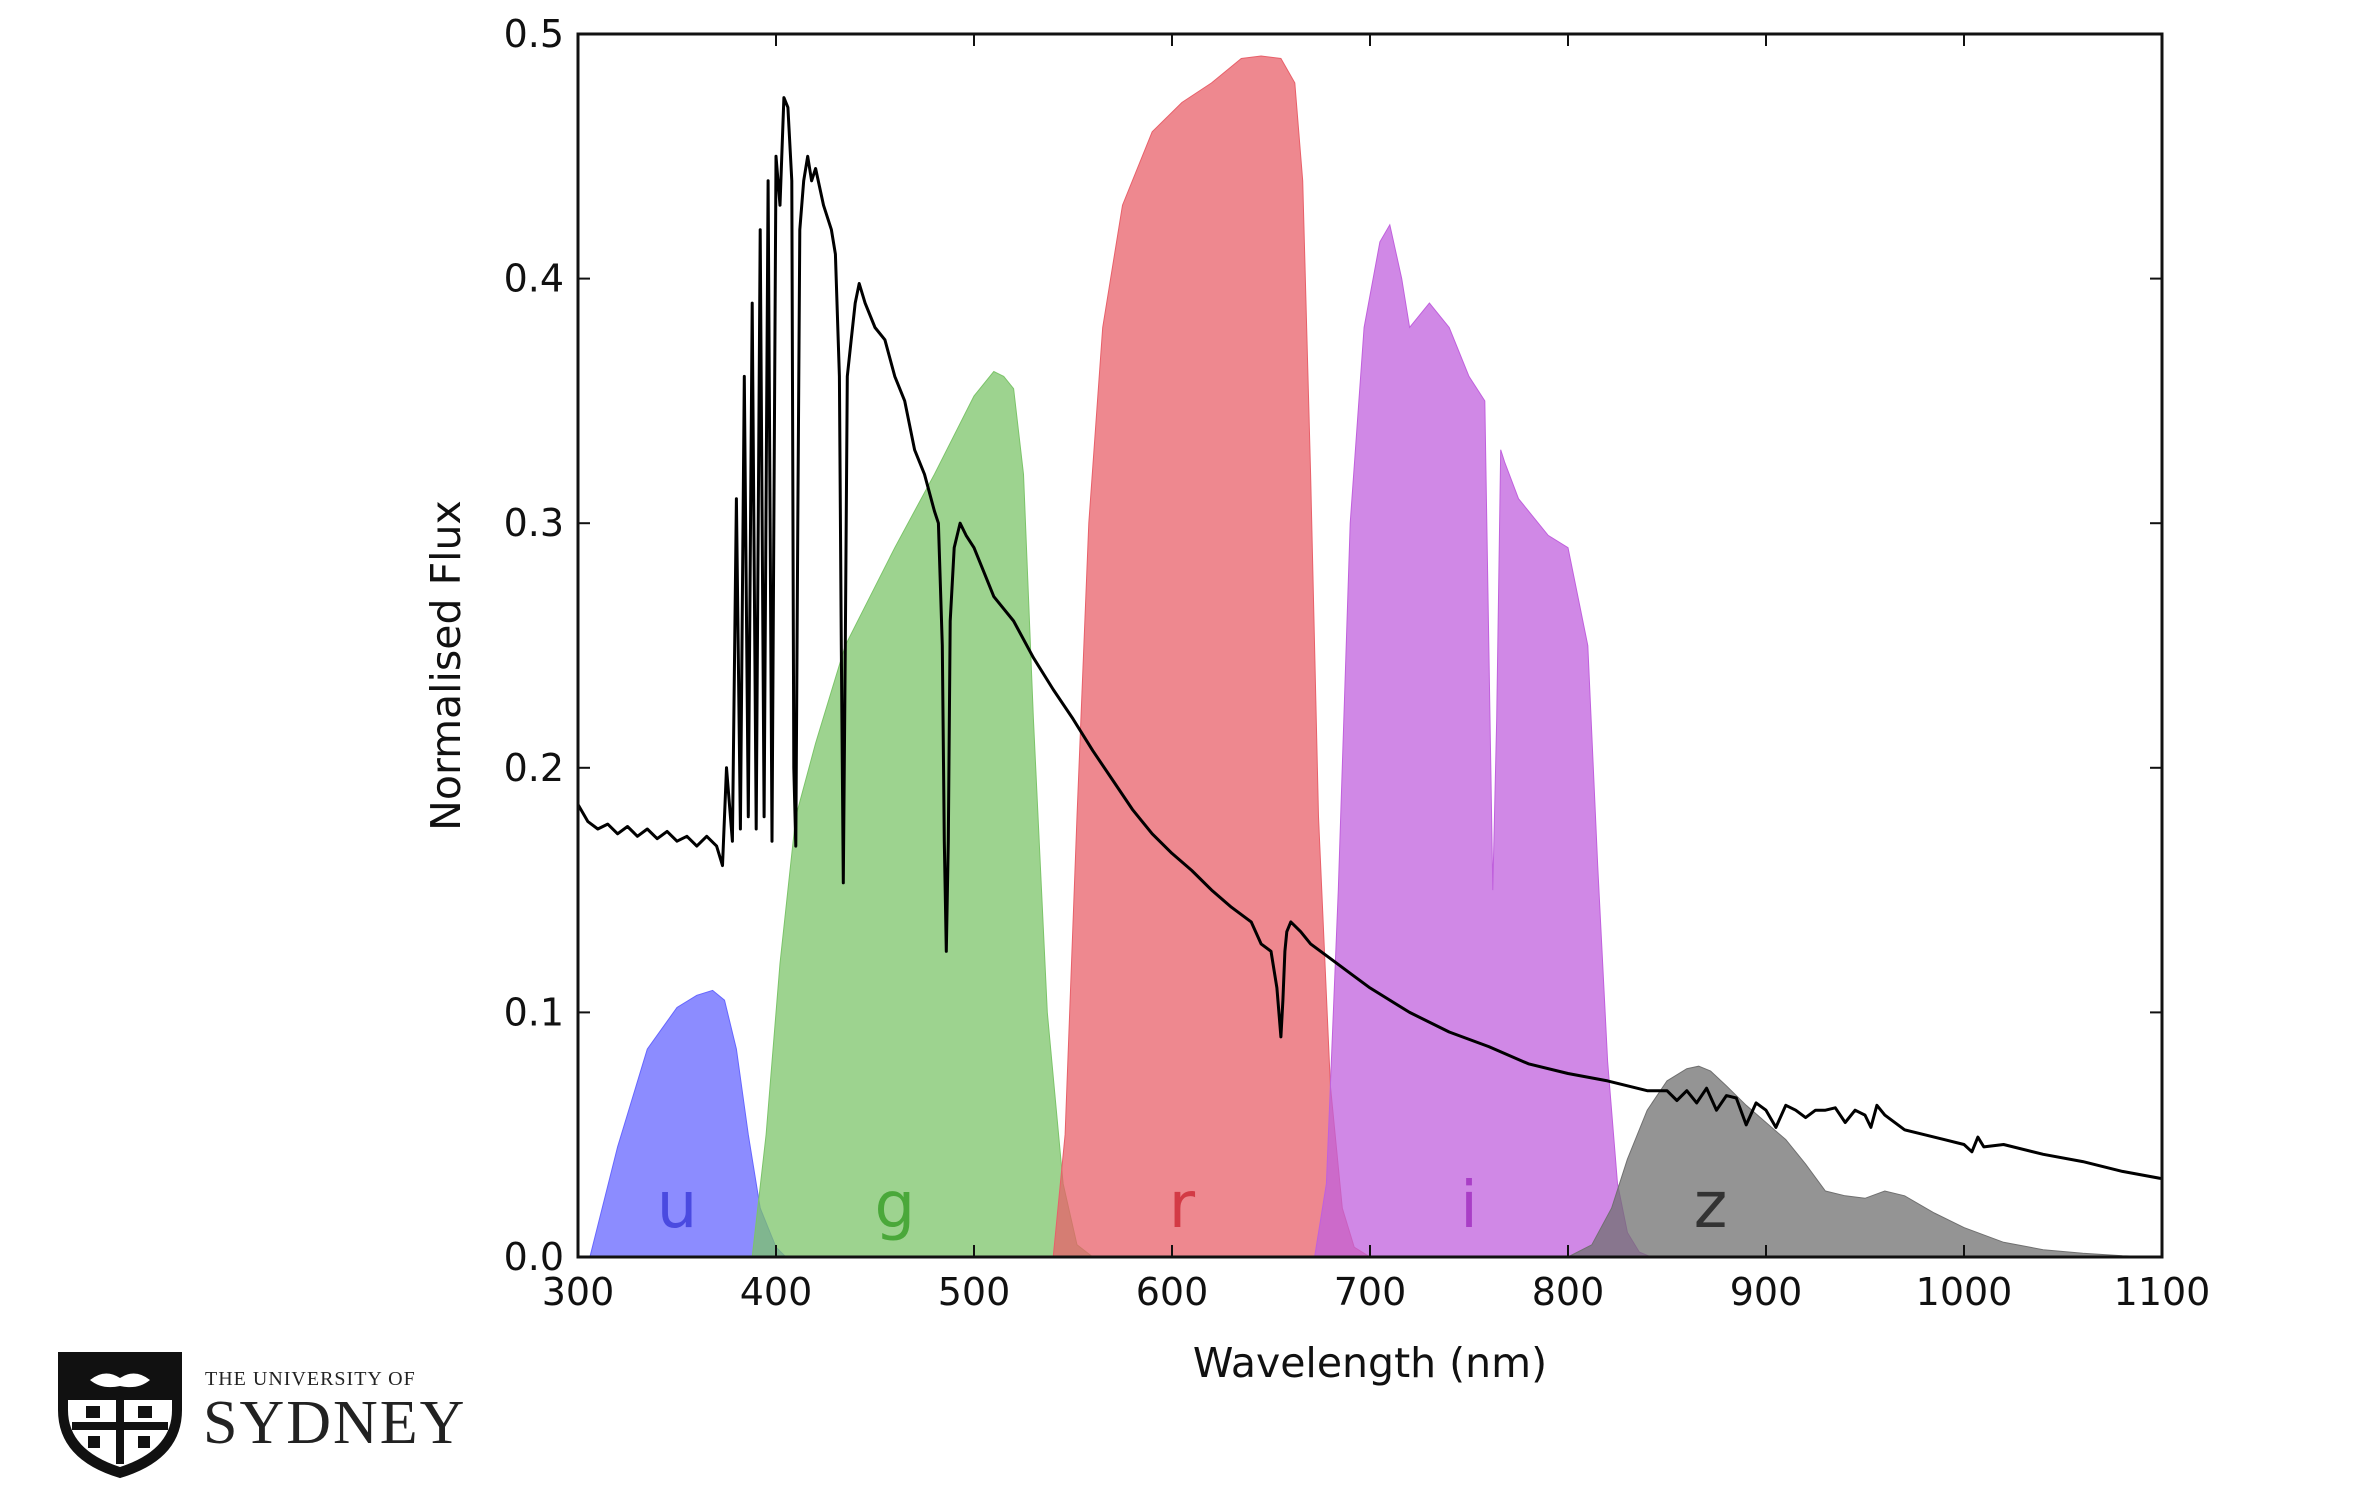 The width and height of the screenshot is (2356, 1492). I want to click on filter-band-z, so click(1865, 1161).